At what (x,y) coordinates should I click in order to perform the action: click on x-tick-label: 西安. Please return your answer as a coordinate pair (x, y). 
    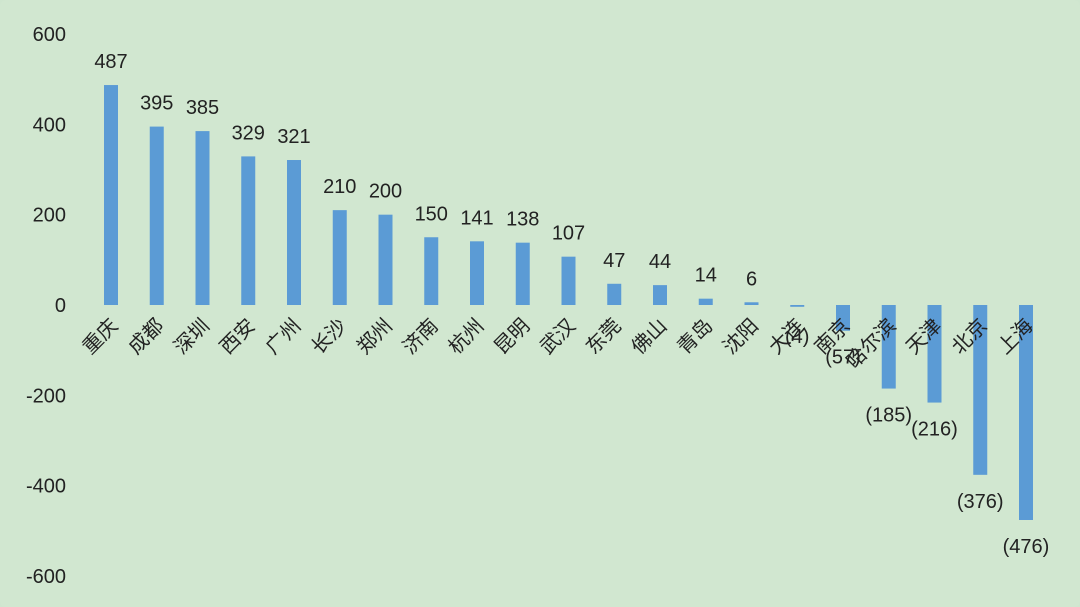
    Looking at the image, I should click on (237, 336).